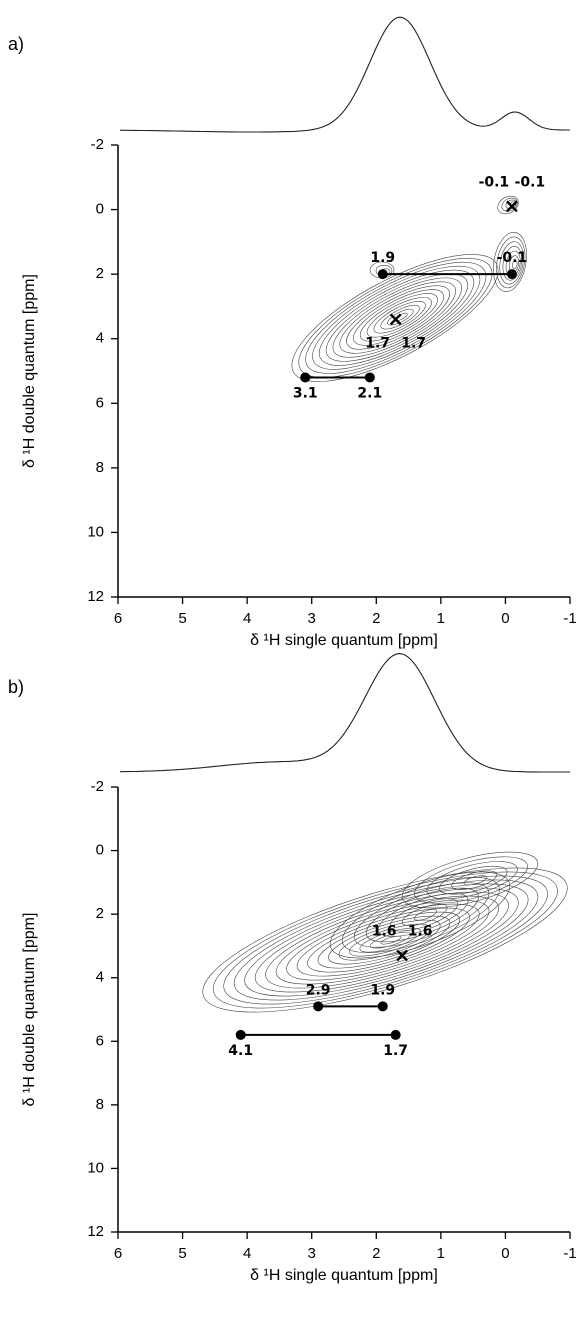 The width and height of the screenshot is (583, 1320). Describe the element at coordinates (530, 182) in the screenshot. I see `peak-label: -0.1` at that location.